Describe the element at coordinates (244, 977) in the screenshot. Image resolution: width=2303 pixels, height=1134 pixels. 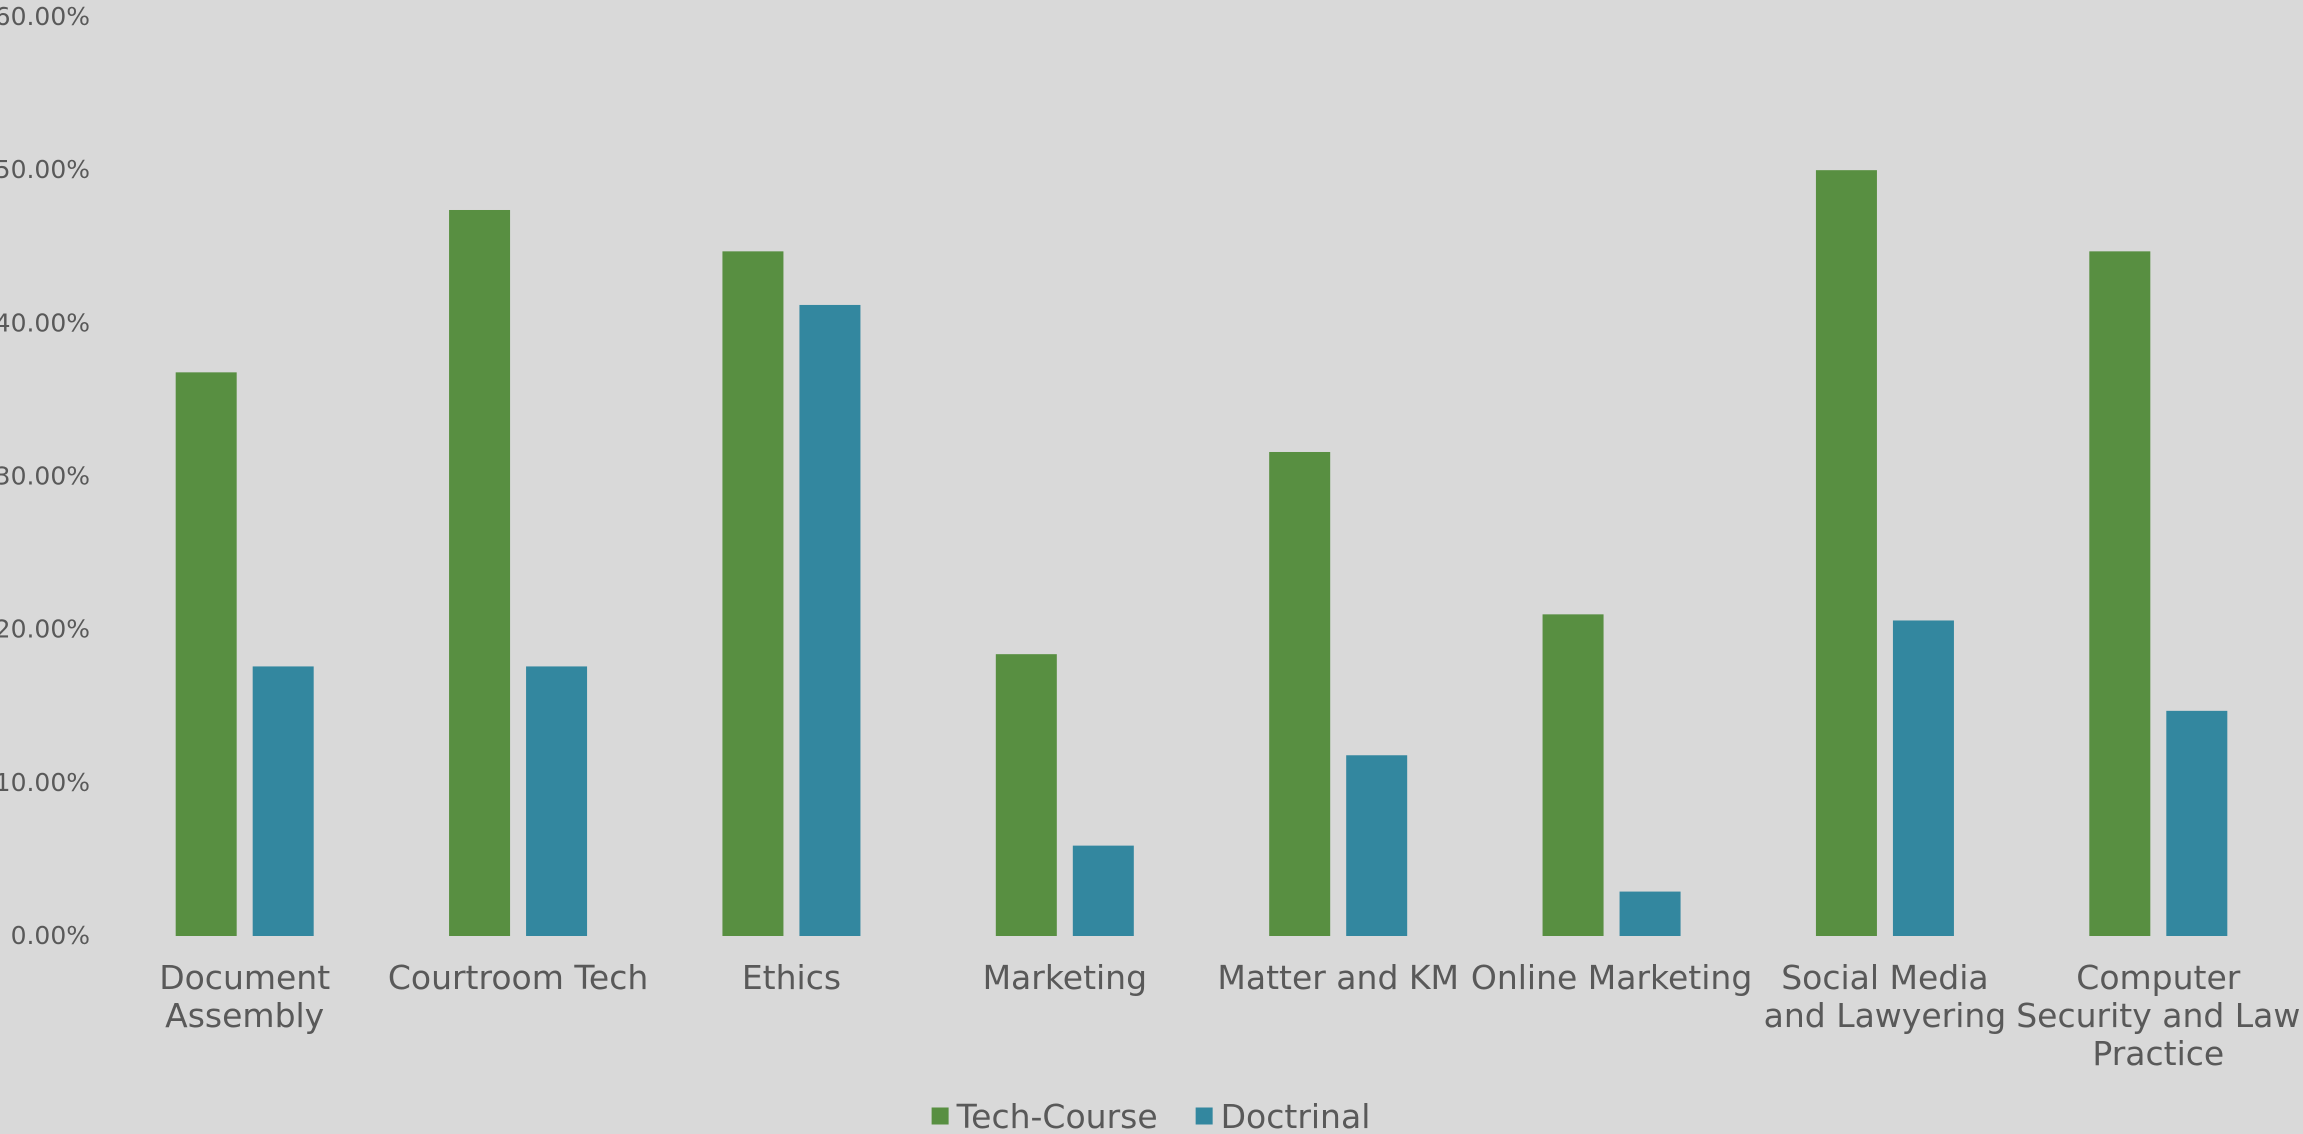
I see `x-tick-label-line: Document` at that location.